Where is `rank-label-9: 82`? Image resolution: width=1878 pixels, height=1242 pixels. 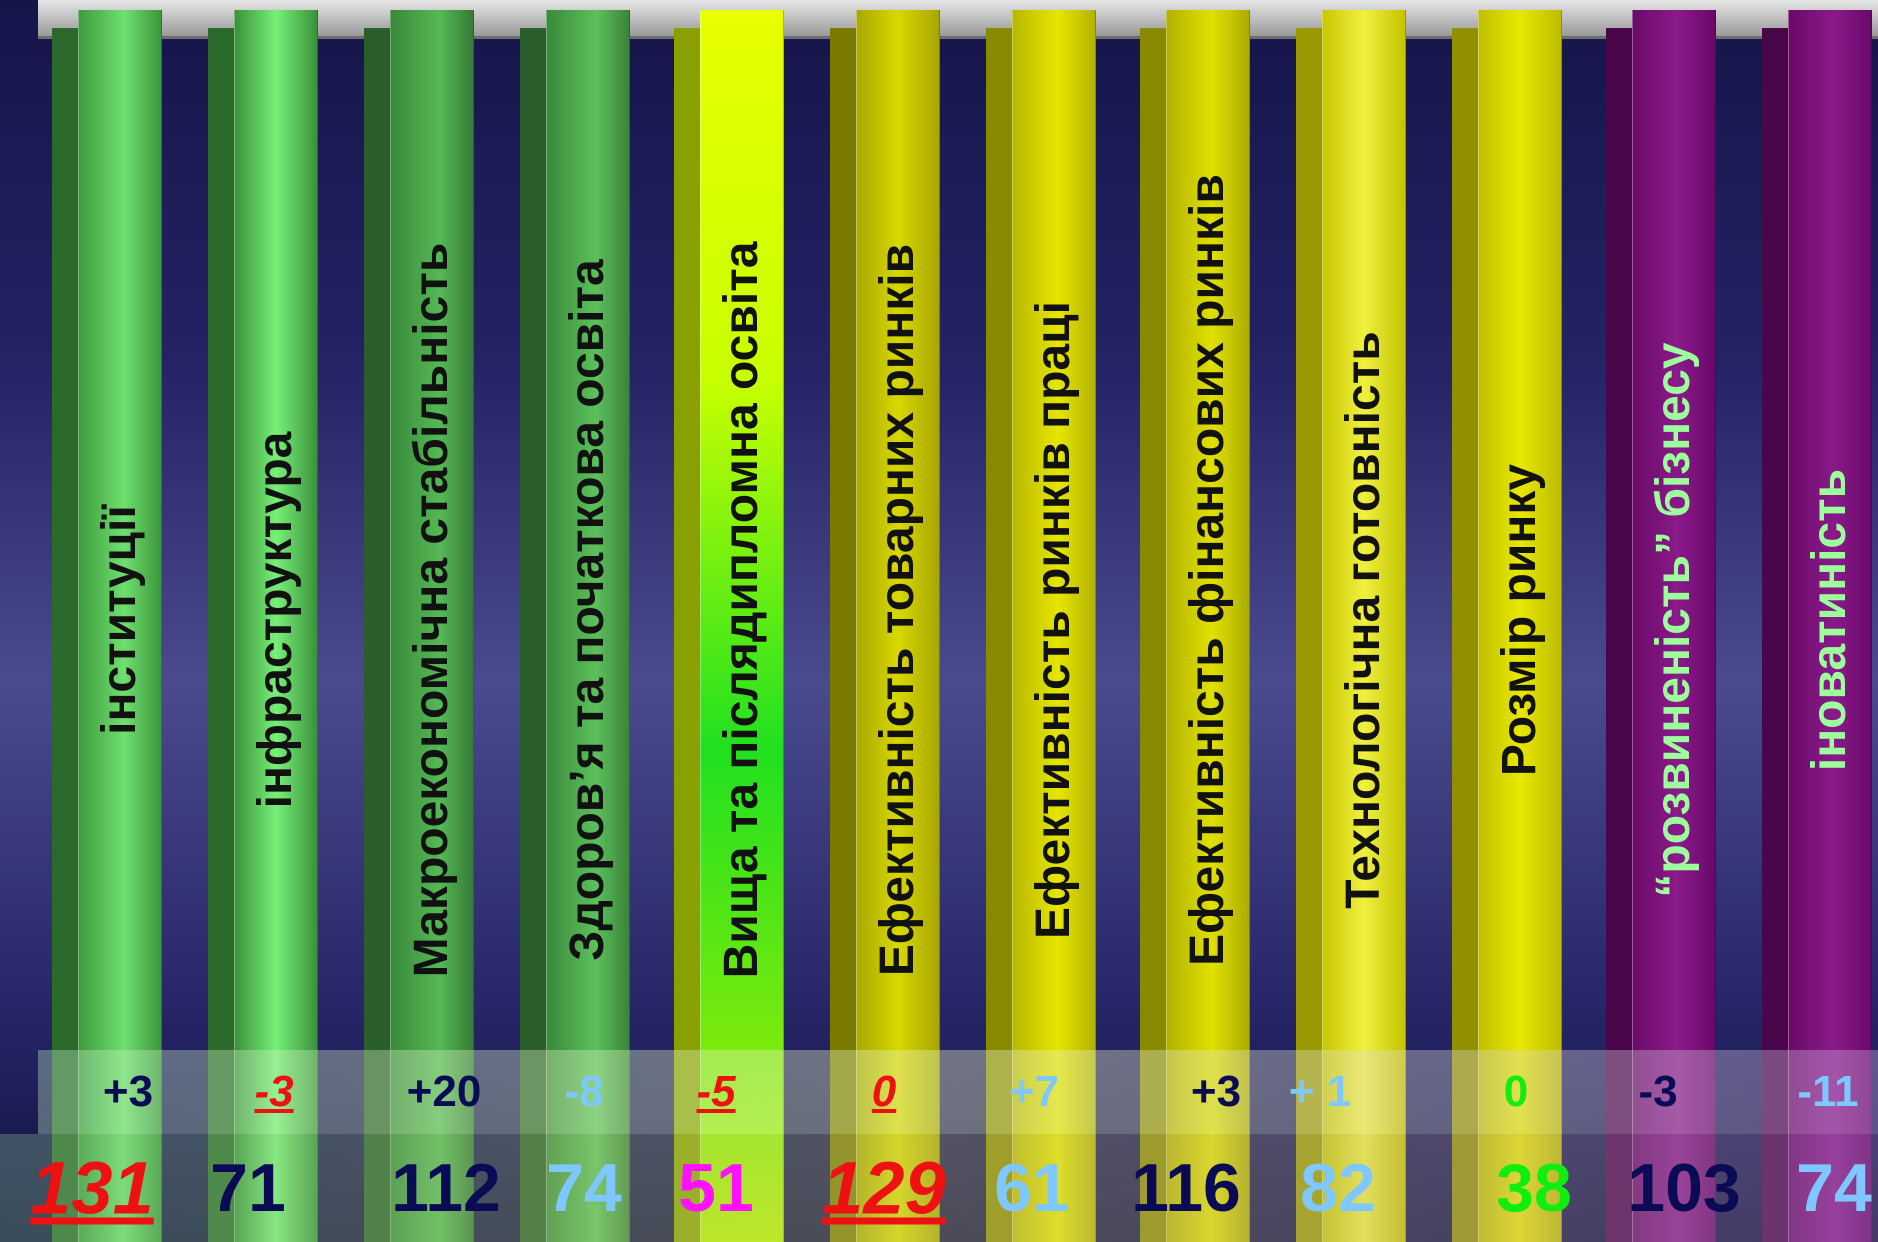
rank-label-9: 82 is located at coordinates (1338, 1188).